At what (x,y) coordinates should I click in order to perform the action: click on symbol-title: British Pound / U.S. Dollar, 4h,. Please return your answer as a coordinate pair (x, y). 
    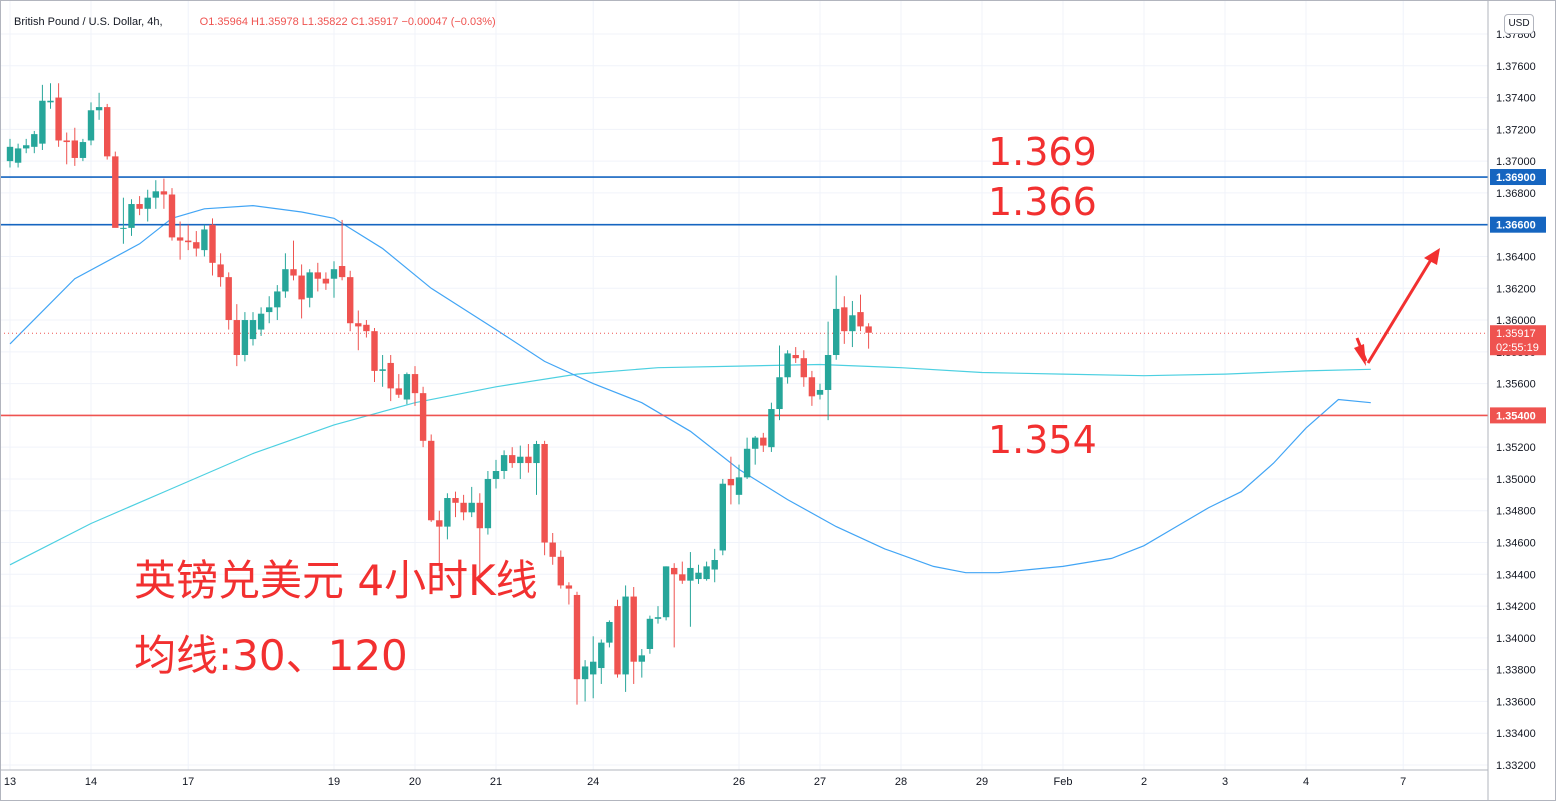
    Looking at the image, I should click on (88, 22).